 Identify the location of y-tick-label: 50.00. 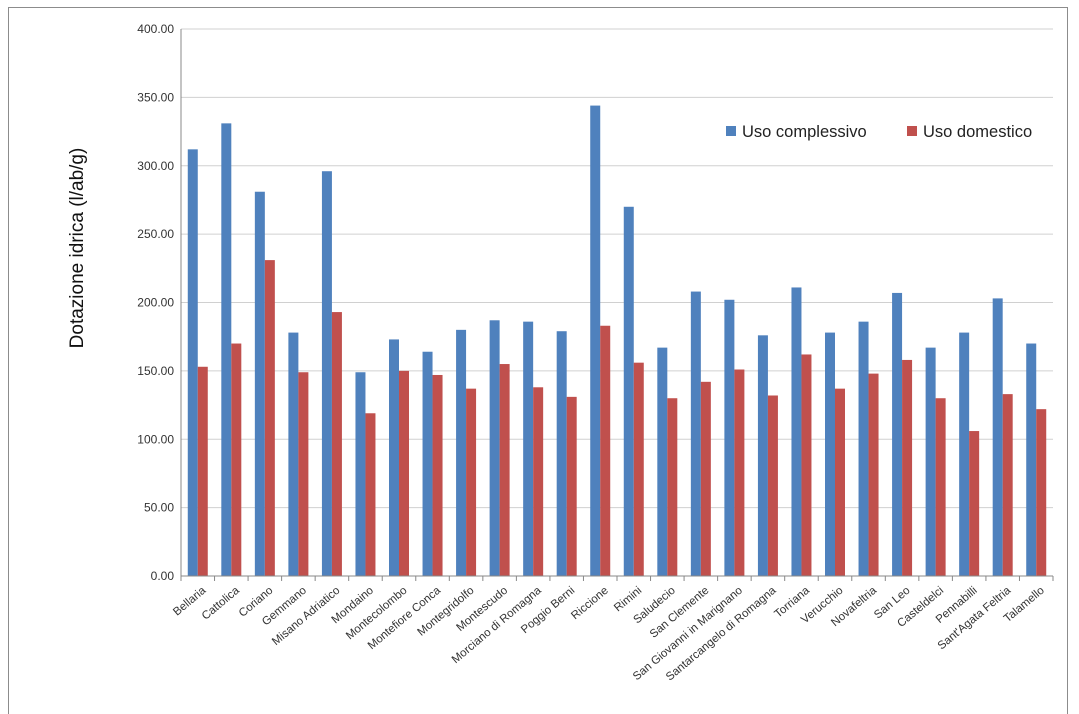
(159, 508).